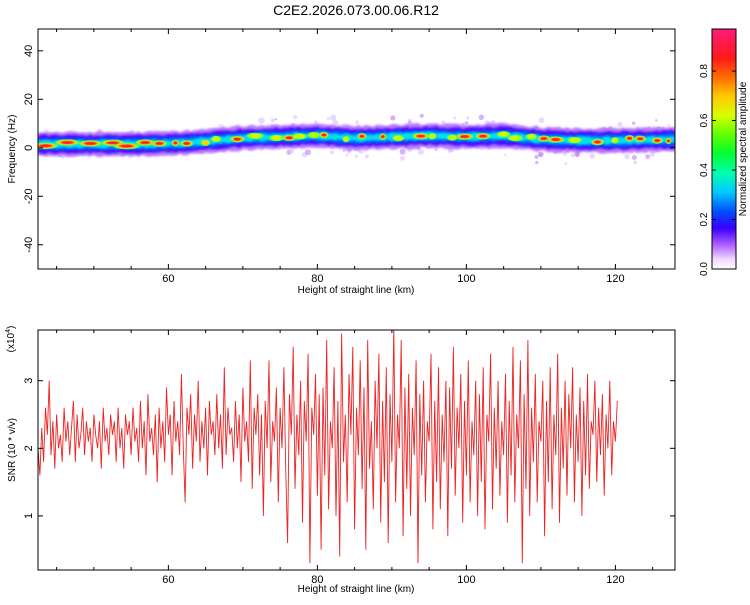 Image resolution: width=750 pixels, height=605 pixels. What do you see at coordinates (8, 331) in the screenshot?
I see `snr-multiplier-exp: 4` at bounding box center [8, 331].